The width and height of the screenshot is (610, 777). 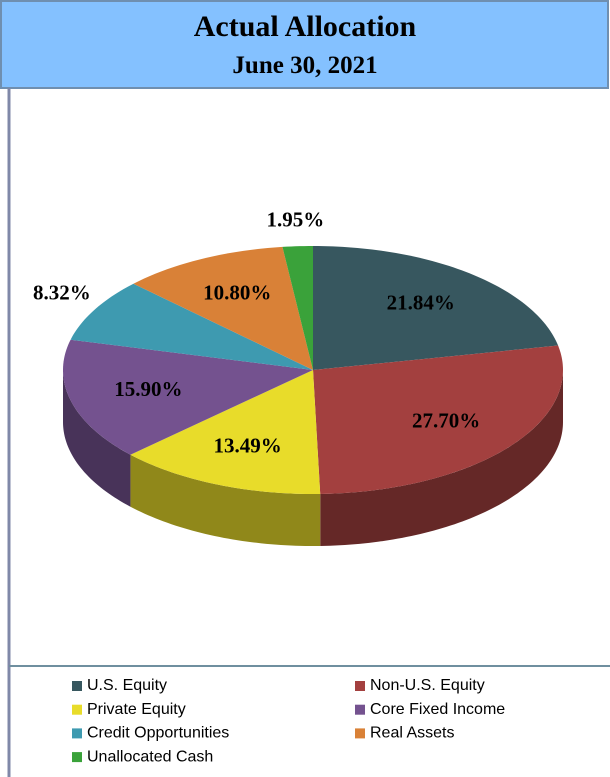 What do you see at coordinates (158, 733) in the screenshot?
I see `legend-label: Credit Opportunities` at bounding box center [158, 733].